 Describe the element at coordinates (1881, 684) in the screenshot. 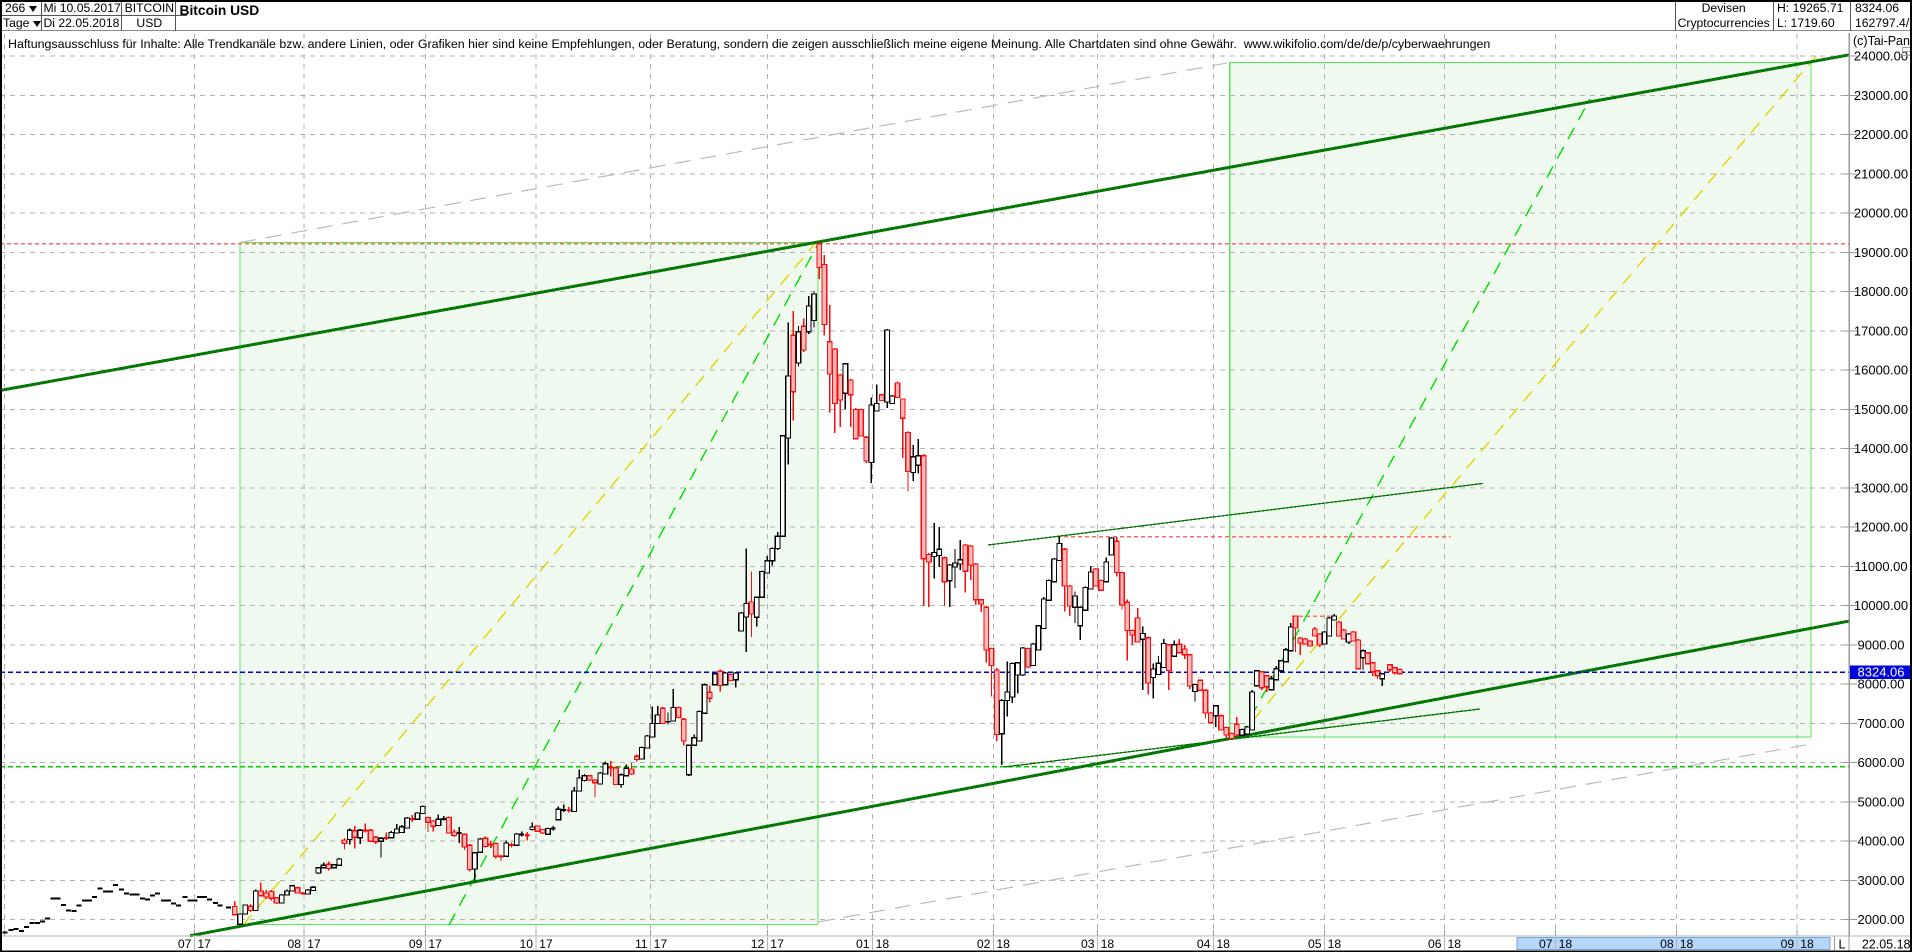

I see `svg-text: 8000.00` at that location.